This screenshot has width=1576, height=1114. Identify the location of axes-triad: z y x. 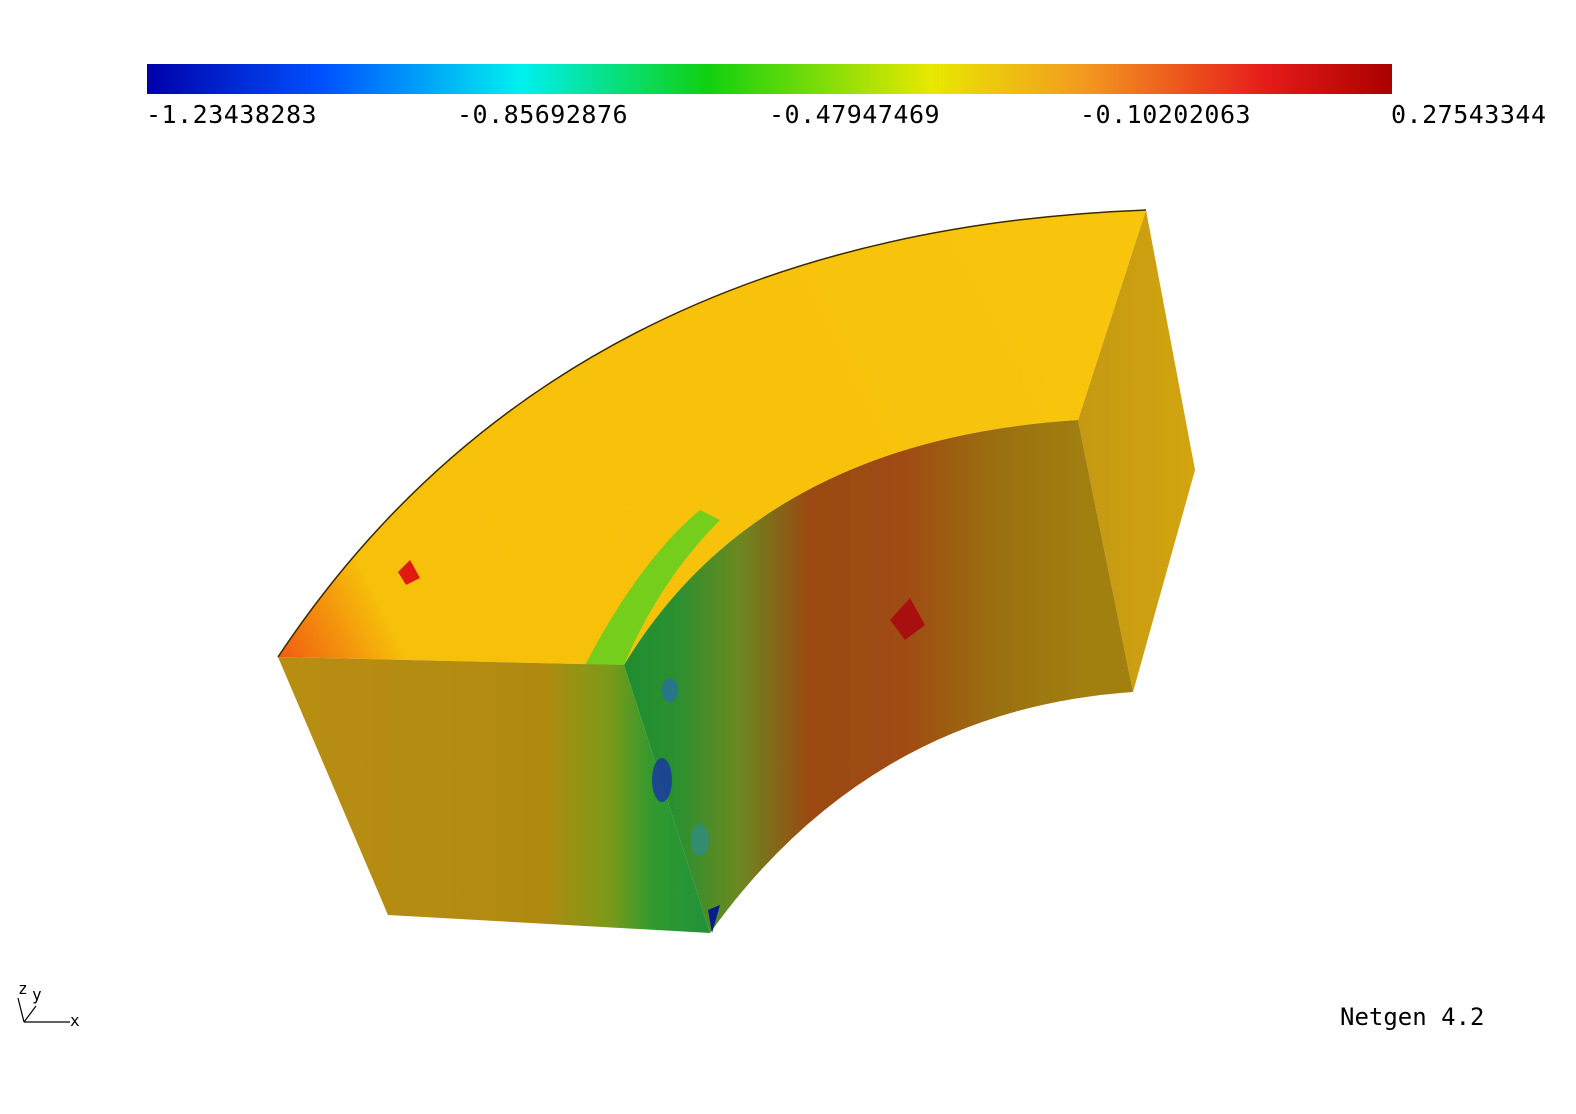
(48, 1004).